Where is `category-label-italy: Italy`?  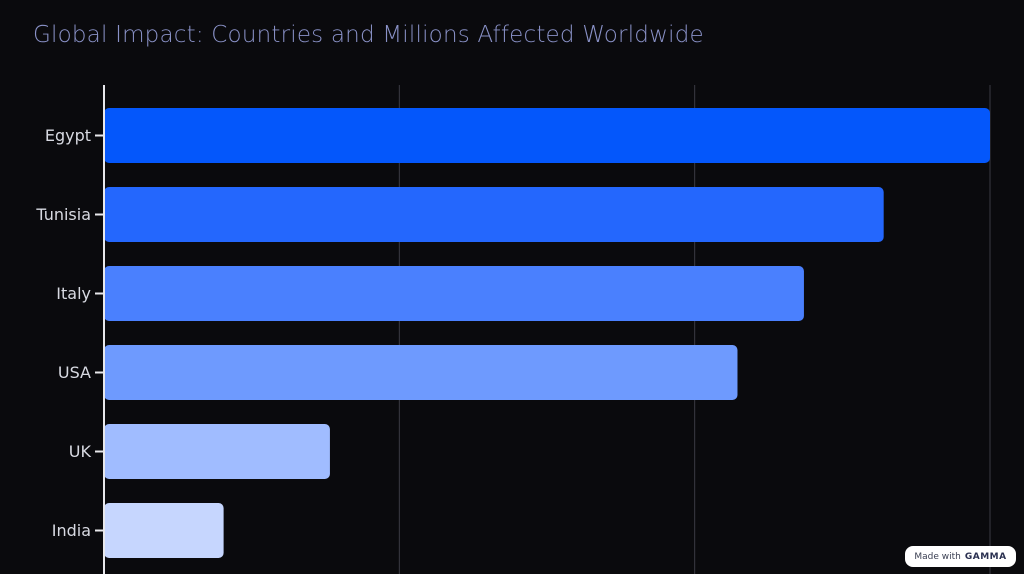
category-label-italy: Italy is located at coordinates (73, 293).